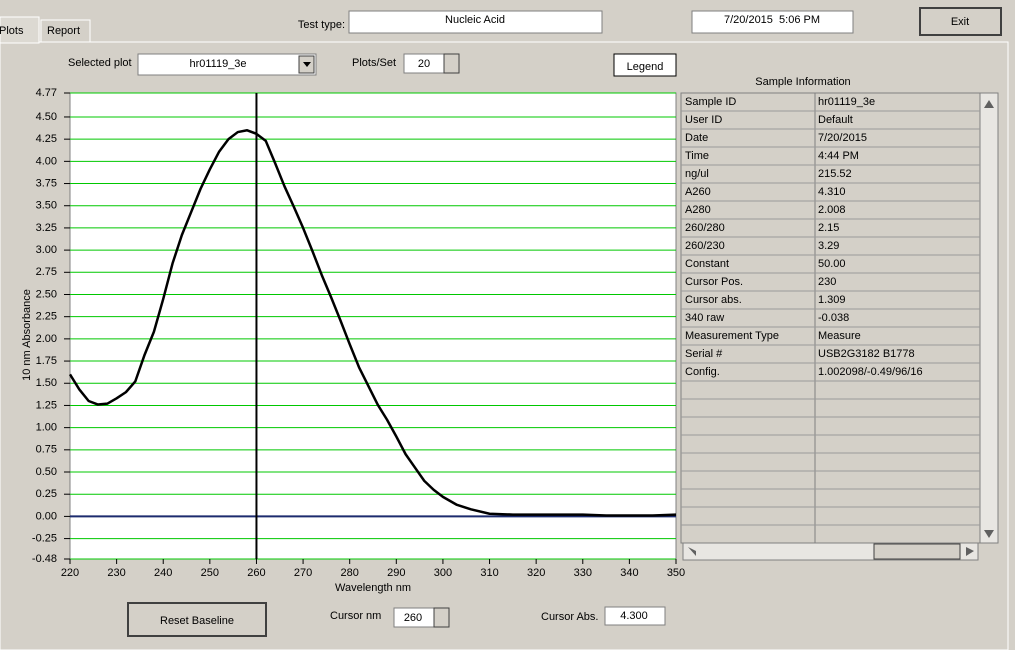 The image size is (1015, 650). Describe the element at coordinates (44, 538) in the screenshot. I see `y-tick-label: -0.25` at that location.